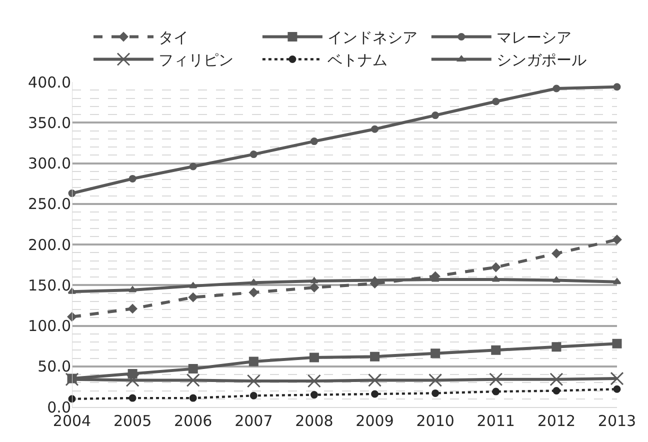 This screenshot has width=648, height=442. Describe the element at coordinates (435, 421) in the screenshot. I see `x-tick-label: 2010` at that location.